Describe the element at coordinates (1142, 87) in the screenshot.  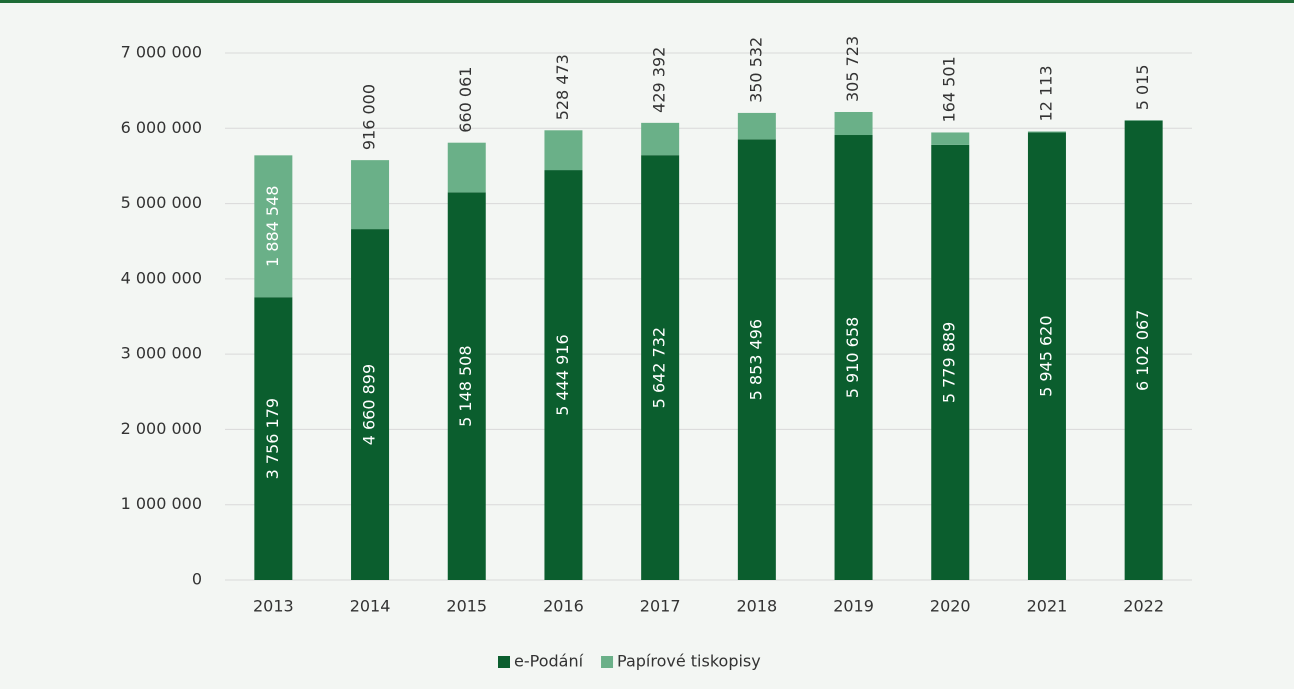
I see `data-label: 5 015` at that location.